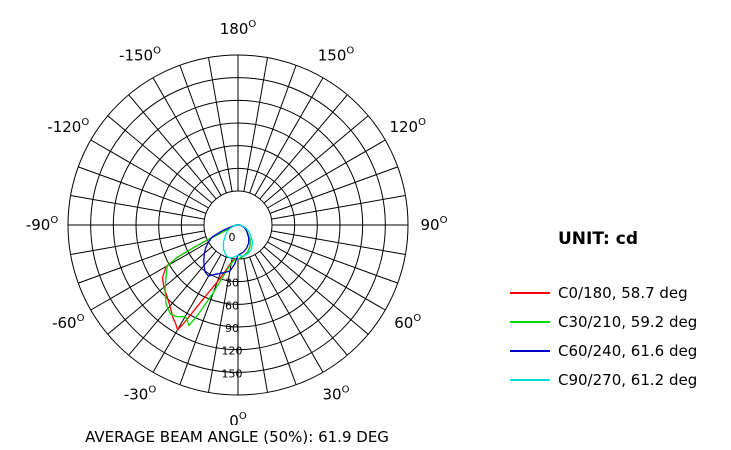 The width and height of the screenshot is (731, 450). I want to click on angle-label: 30O, so click(336, 394).